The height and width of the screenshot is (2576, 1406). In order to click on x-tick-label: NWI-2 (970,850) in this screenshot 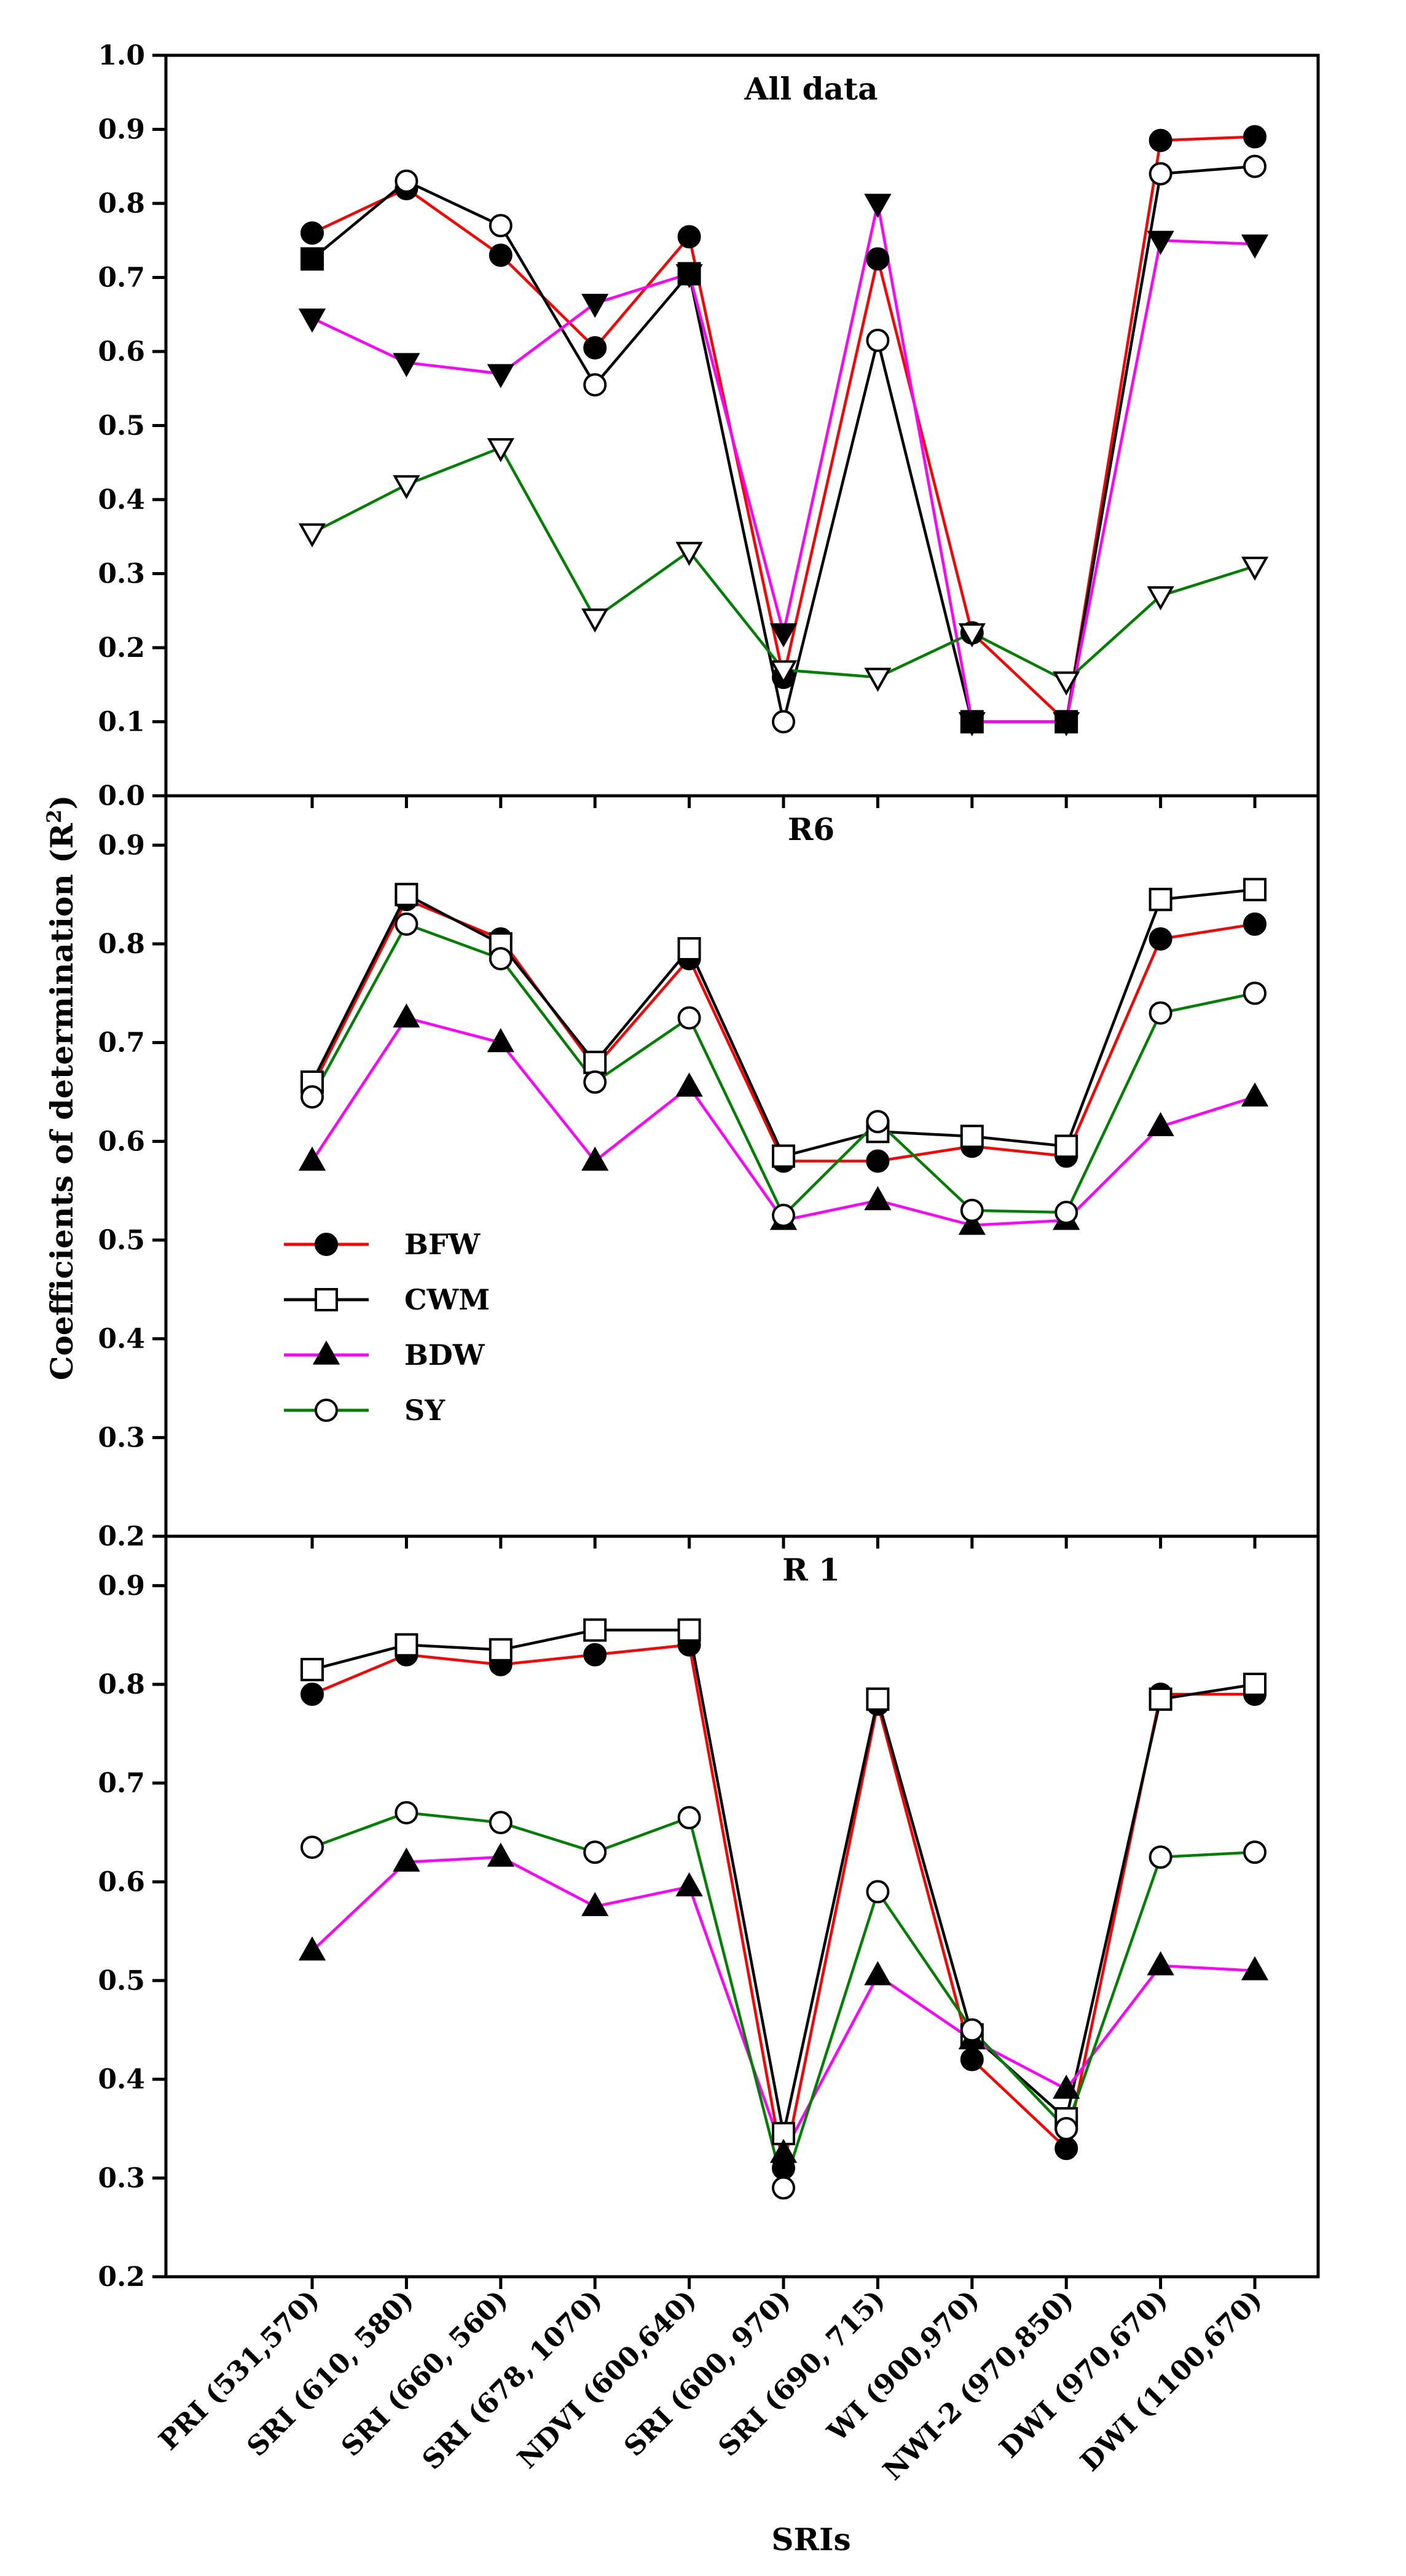, I will do `click(978, 2385)`.